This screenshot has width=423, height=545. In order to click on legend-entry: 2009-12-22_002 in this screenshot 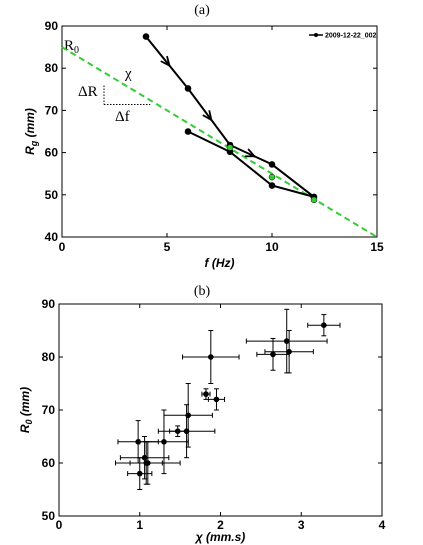, I will do `click(350, 36)`.